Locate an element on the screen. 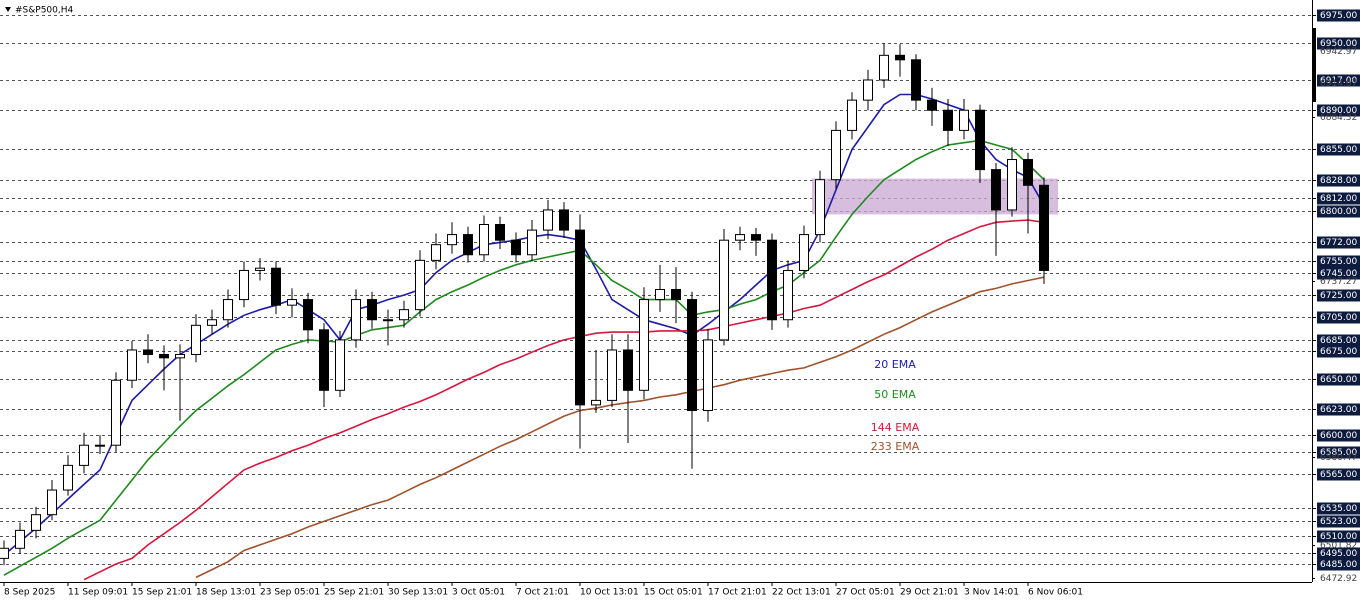 This screenshot has width=1362, height=603. y-scale-label: 6884.32 is located at coordinates (1338, 118).